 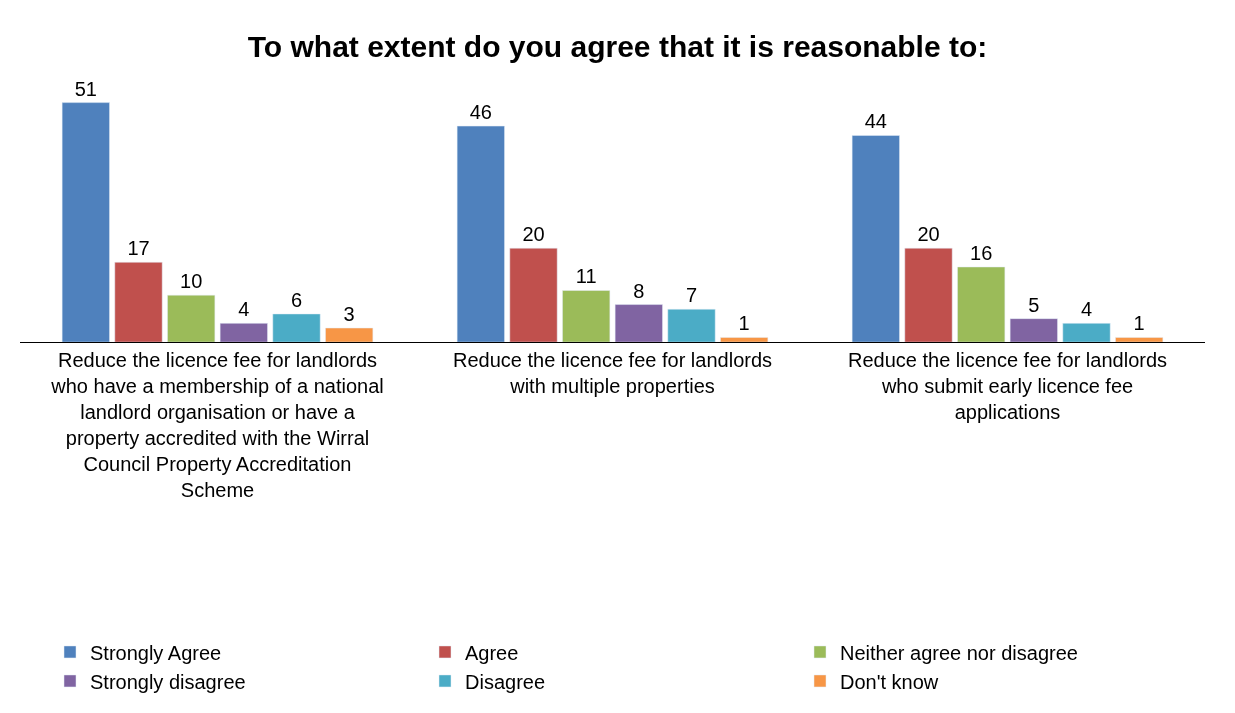 I want to click on chart-title: To what extent do you agree that it is reasonable to:, so click(x=617, y=46).